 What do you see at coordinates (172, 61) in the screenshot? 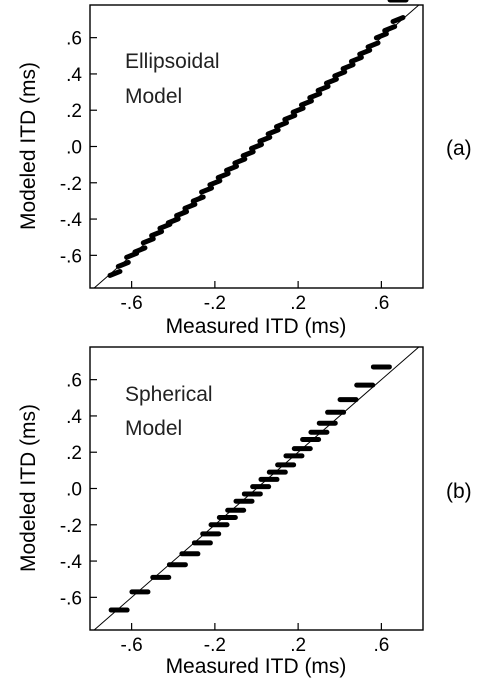
I see `model-label-line1: Ellipsoidal` at bounding box center [172, 61].